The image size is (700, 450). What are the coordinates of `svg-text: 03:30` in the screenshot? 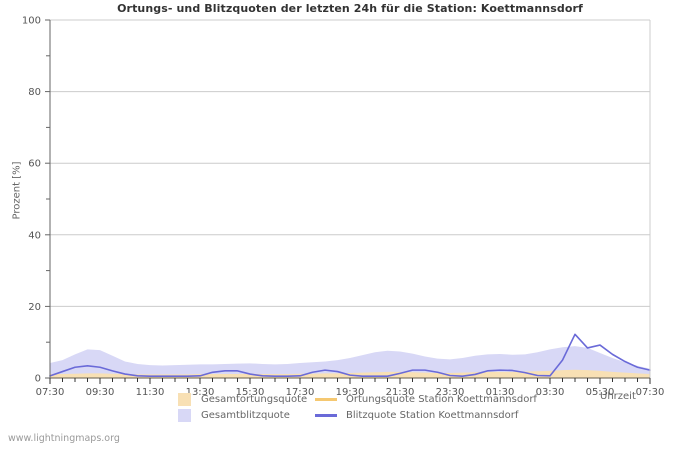 It's located at (550, 392).